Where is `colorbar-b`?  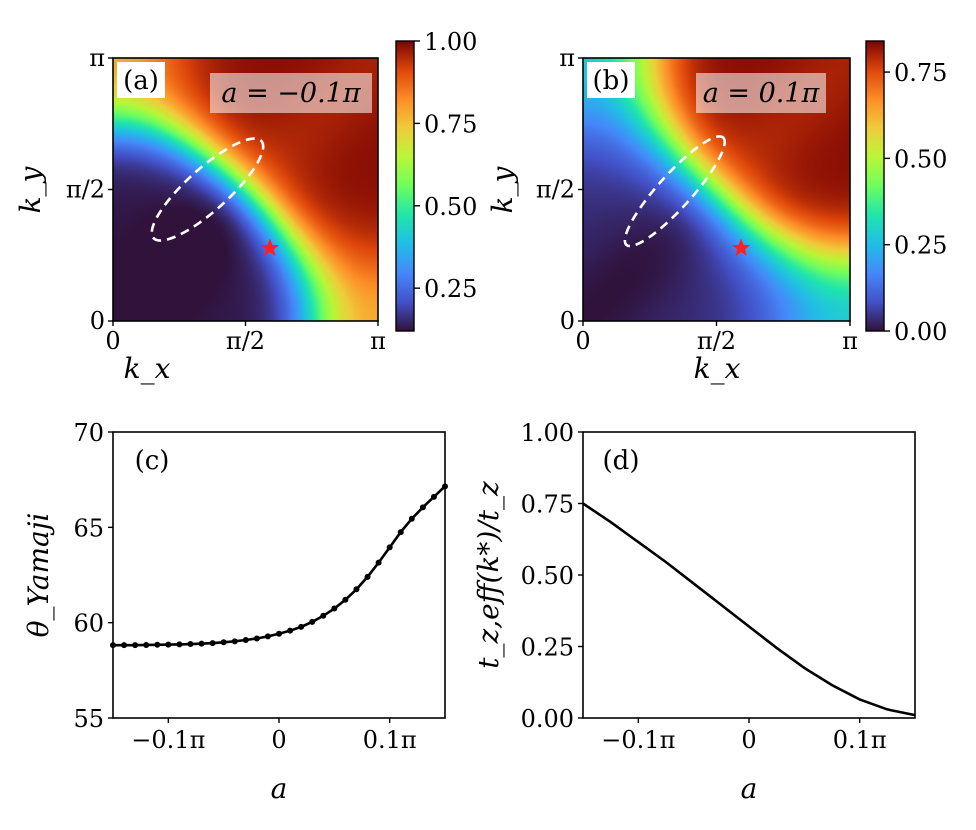
colorbar-b is located at coordinates (875, 186).